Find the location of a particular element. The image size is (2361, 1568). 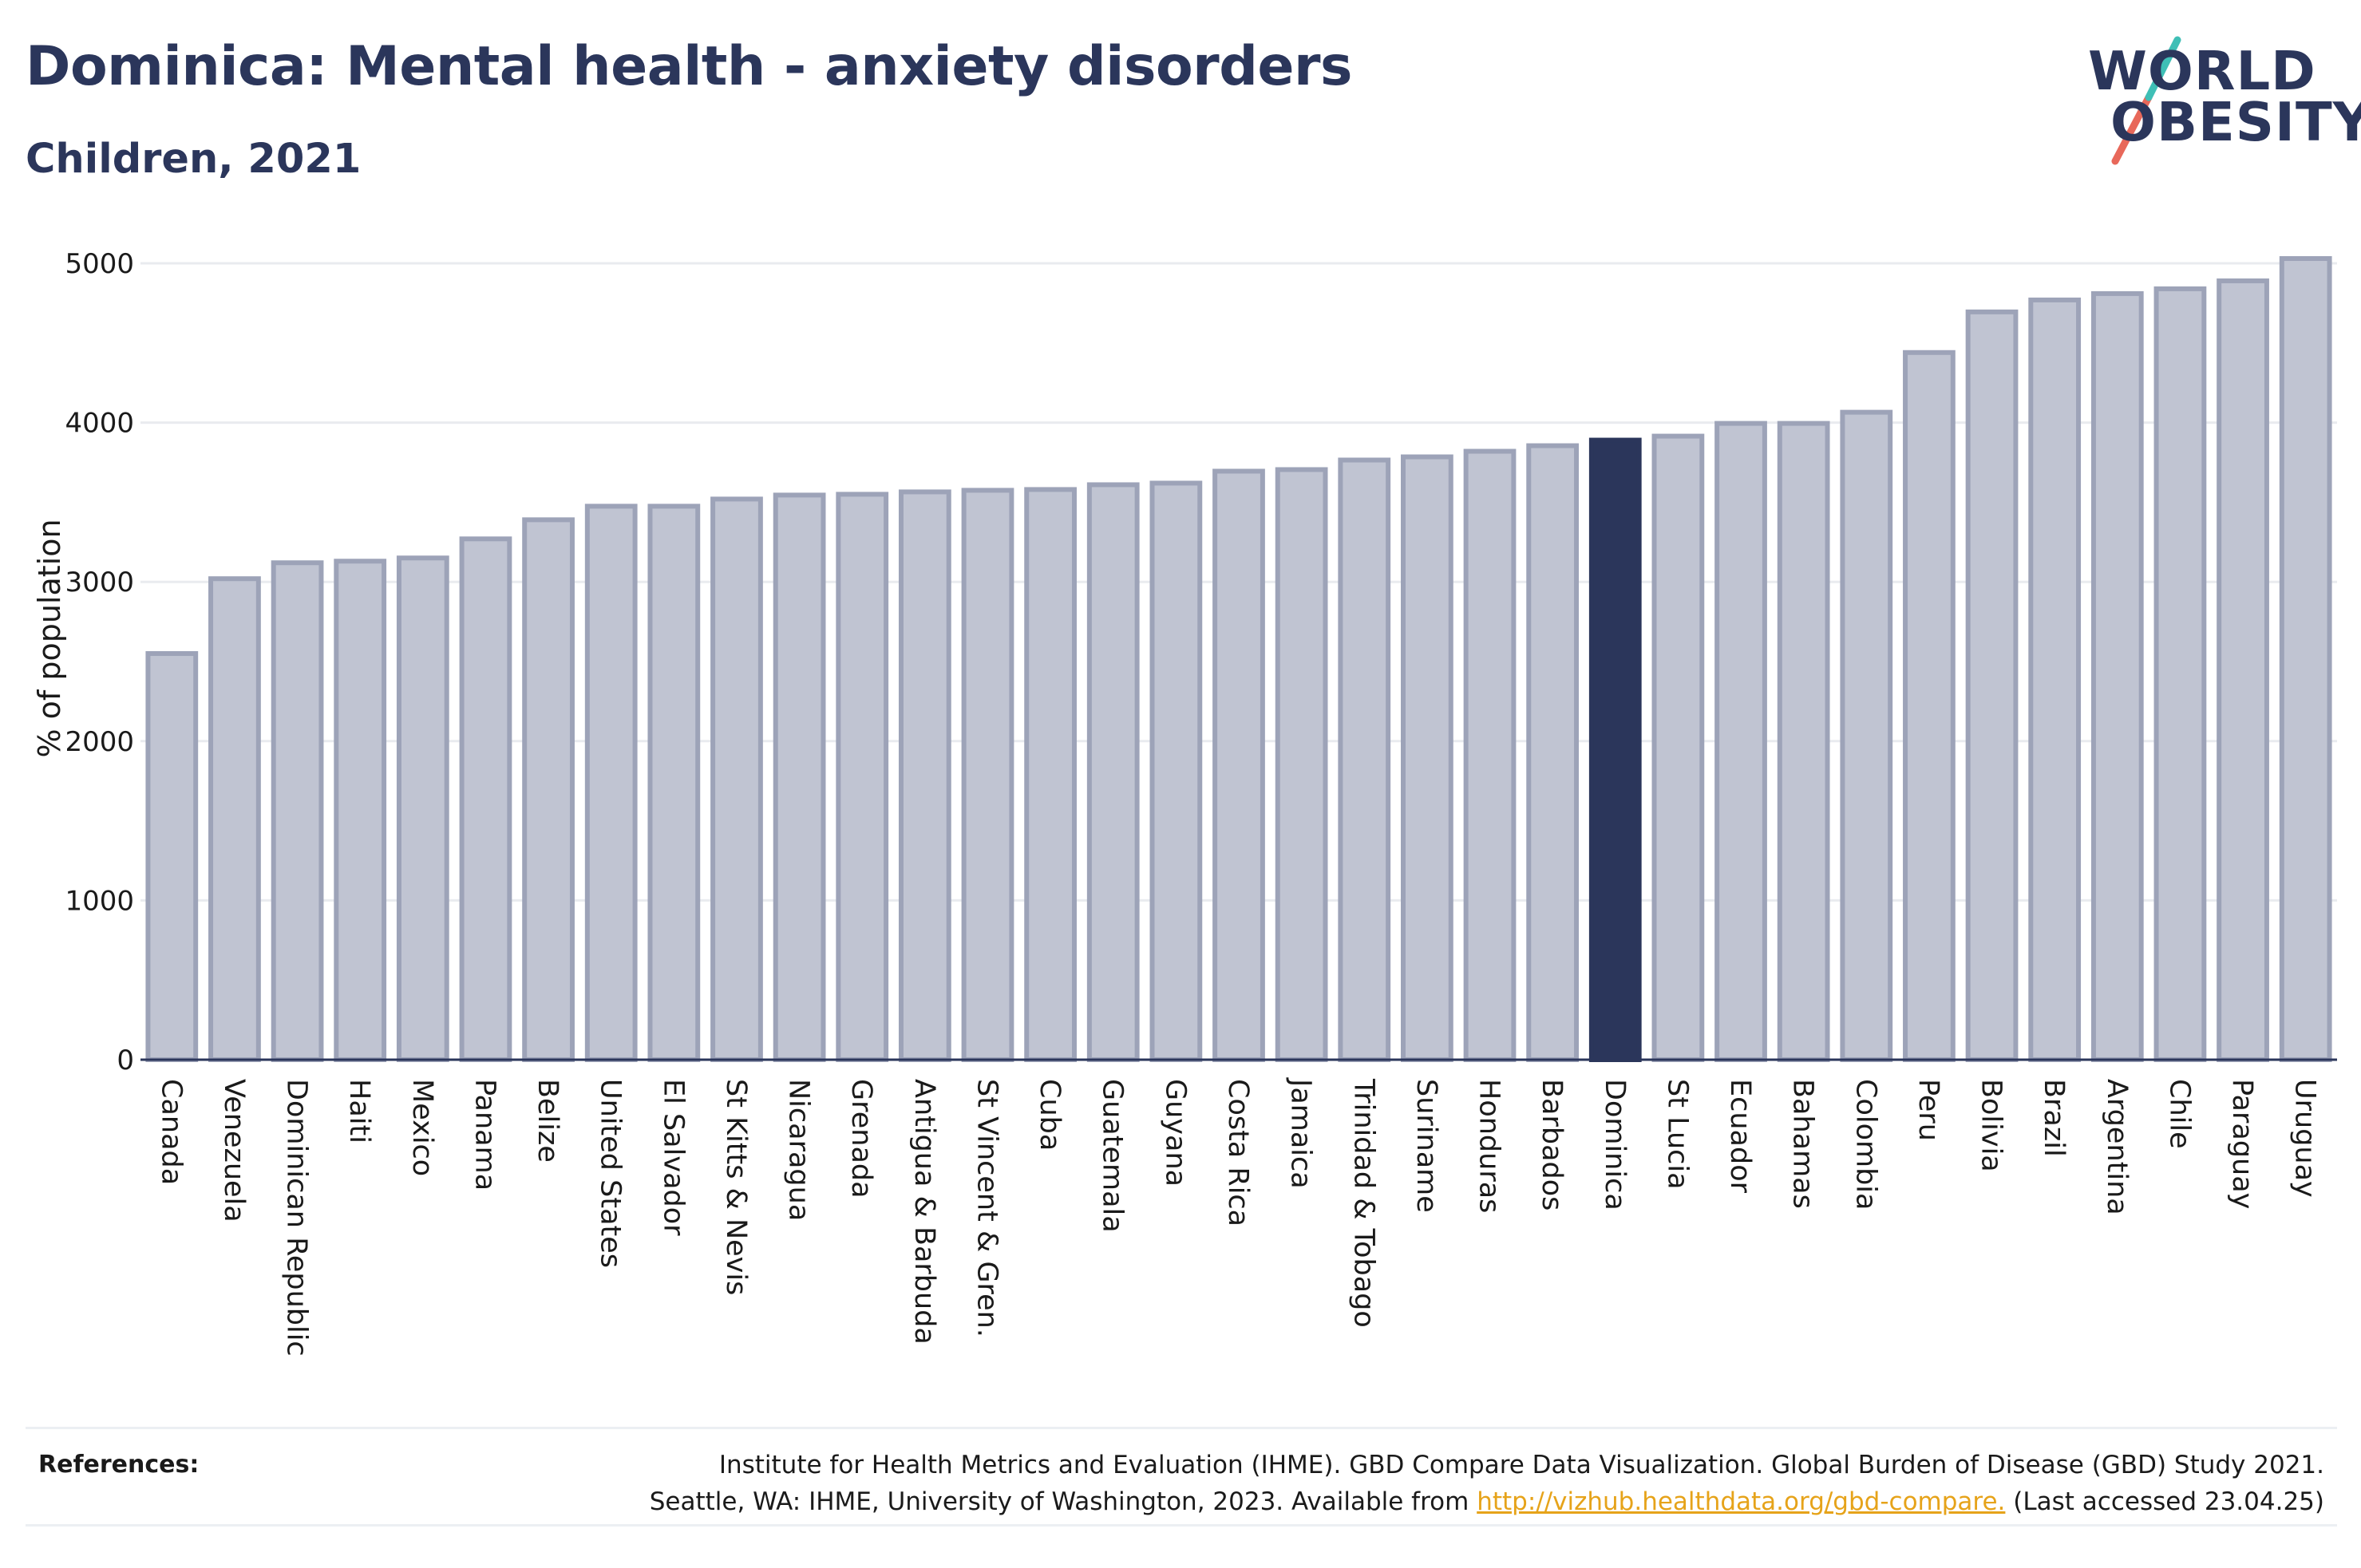

chart-subtitle: Children, 2021 is located at coordinates (194, 159).